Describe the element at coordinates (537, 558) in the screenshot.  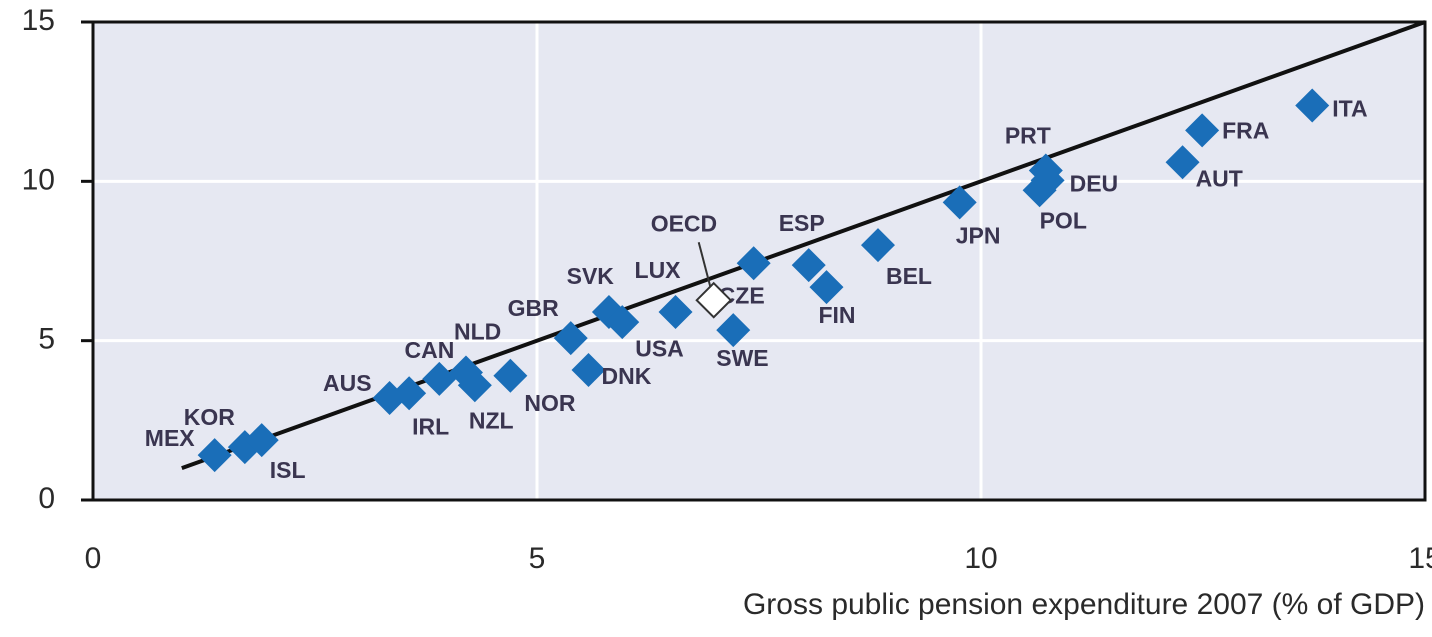
I see `x-tick-label: 5` at that location.